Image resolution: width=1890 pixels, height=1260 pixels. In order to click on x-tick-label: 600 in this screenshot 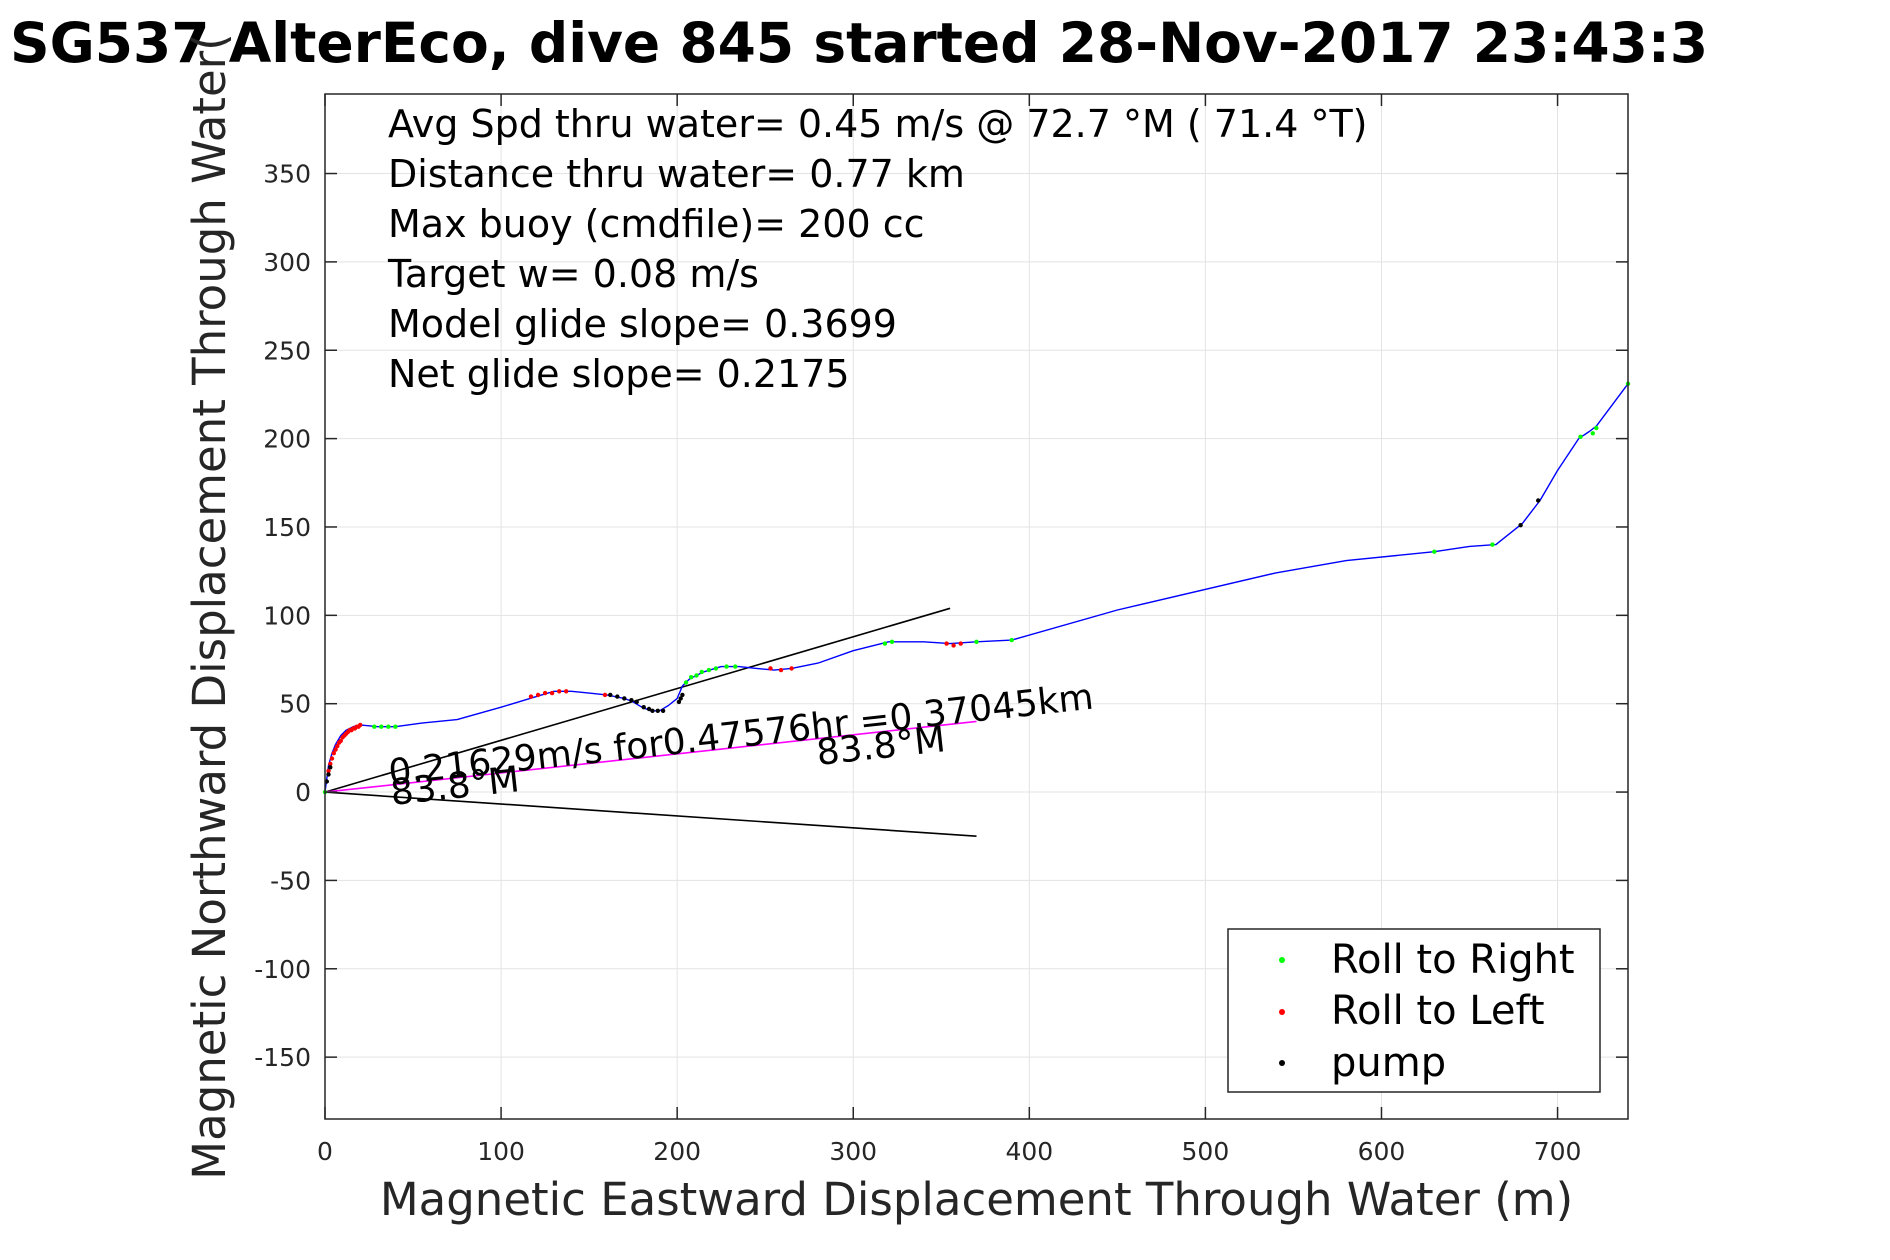, I will do `click(1382, 1151)`.